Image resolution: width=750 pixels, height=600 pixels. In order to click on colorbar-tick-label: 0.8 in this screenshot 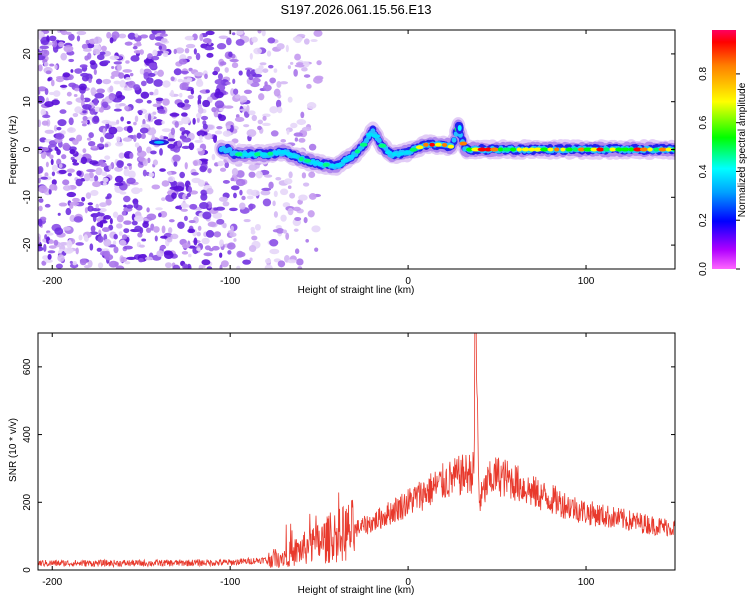, I will do `click(703, 74)`.